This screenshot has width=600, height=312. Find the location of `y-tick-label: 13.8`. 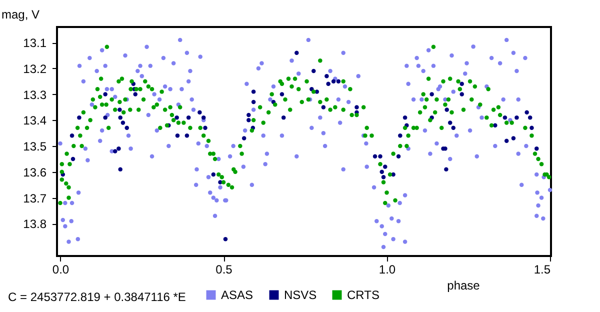

y-tick-label: 13.8 is located at coordinates (35, 224).